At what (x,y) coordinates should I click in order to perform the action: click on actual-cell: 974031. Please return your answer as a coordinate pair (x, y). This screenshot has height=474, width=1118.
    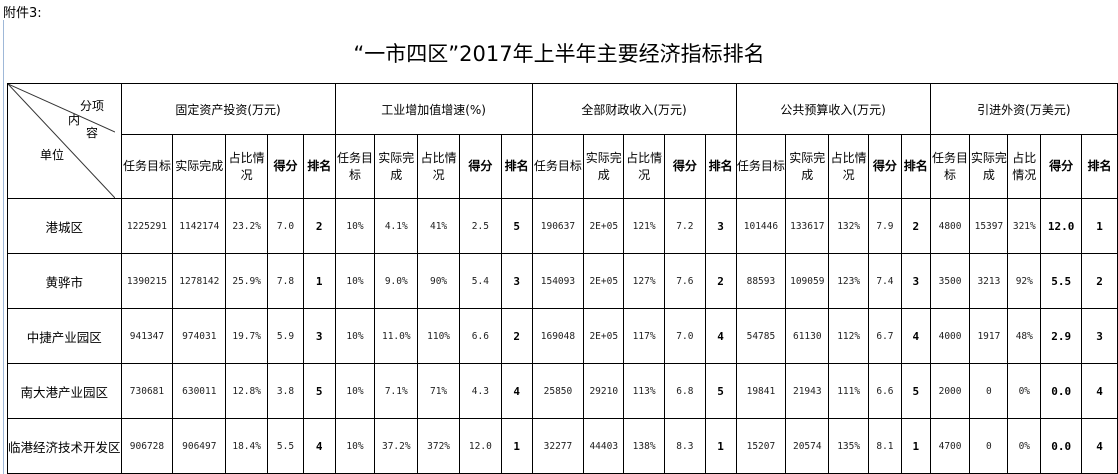
    Looking at the image, I should click on (199, 336).